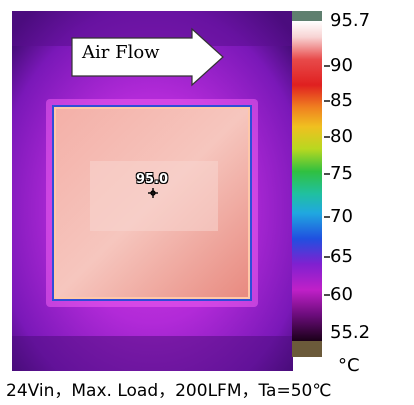  I want to click on scale-label-1: 90, so click(341, 65).